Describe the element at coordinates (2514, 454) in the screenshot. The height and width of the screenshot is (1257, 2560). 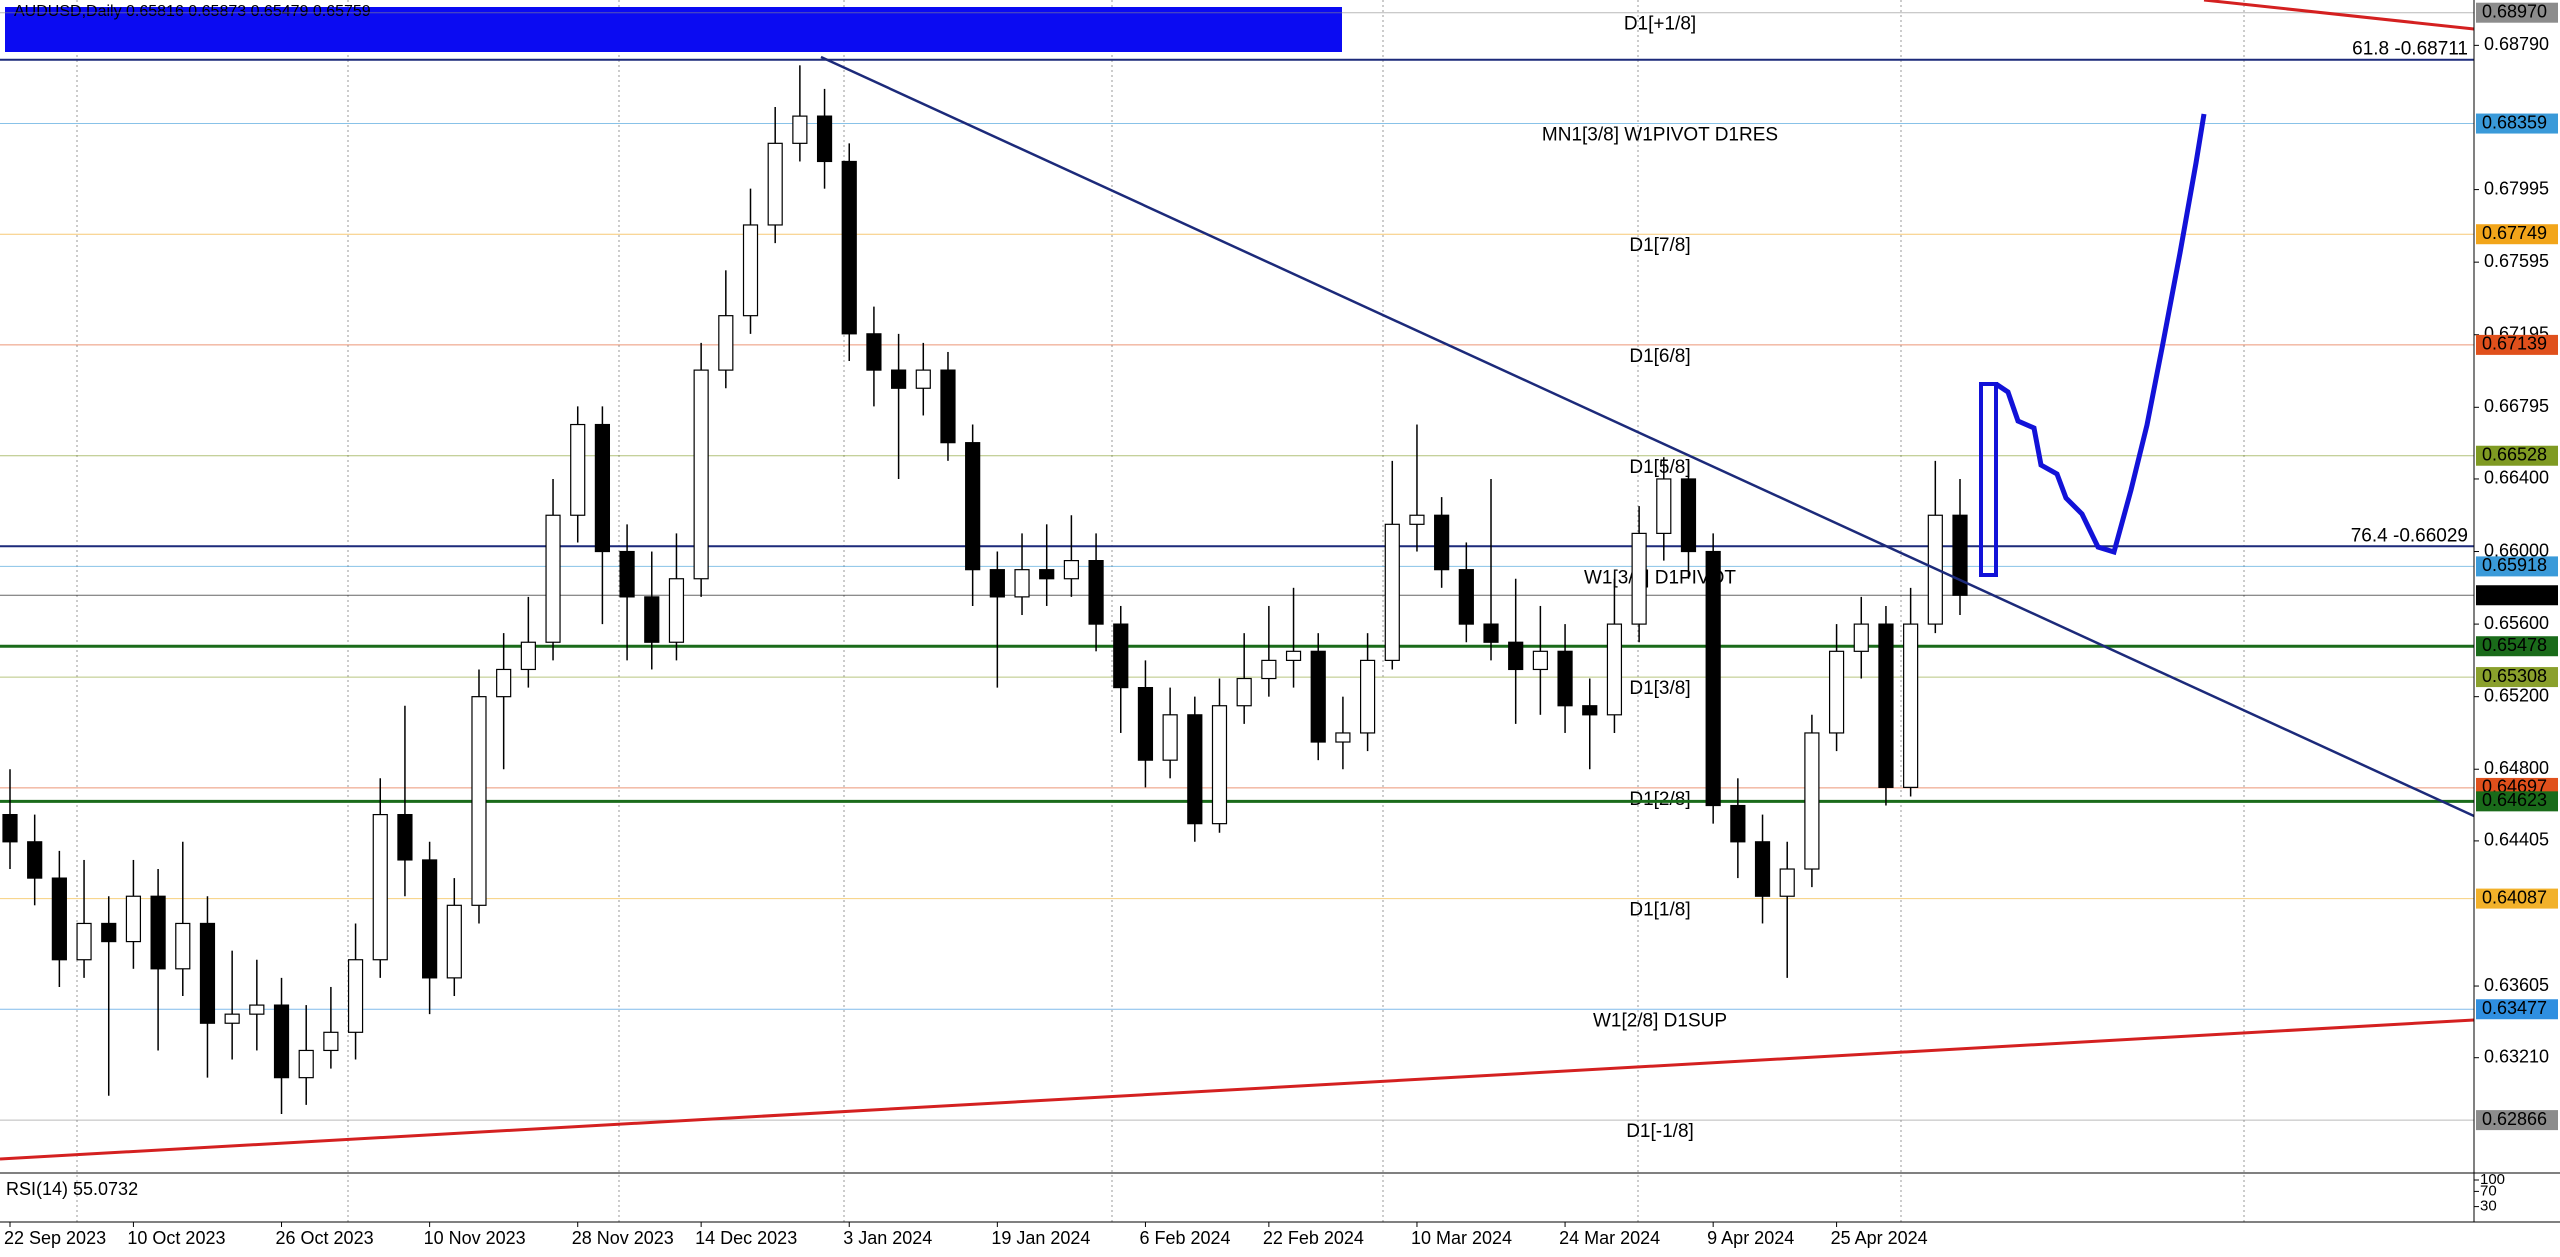
I see `price-tag-label: 0.66528` at that location.